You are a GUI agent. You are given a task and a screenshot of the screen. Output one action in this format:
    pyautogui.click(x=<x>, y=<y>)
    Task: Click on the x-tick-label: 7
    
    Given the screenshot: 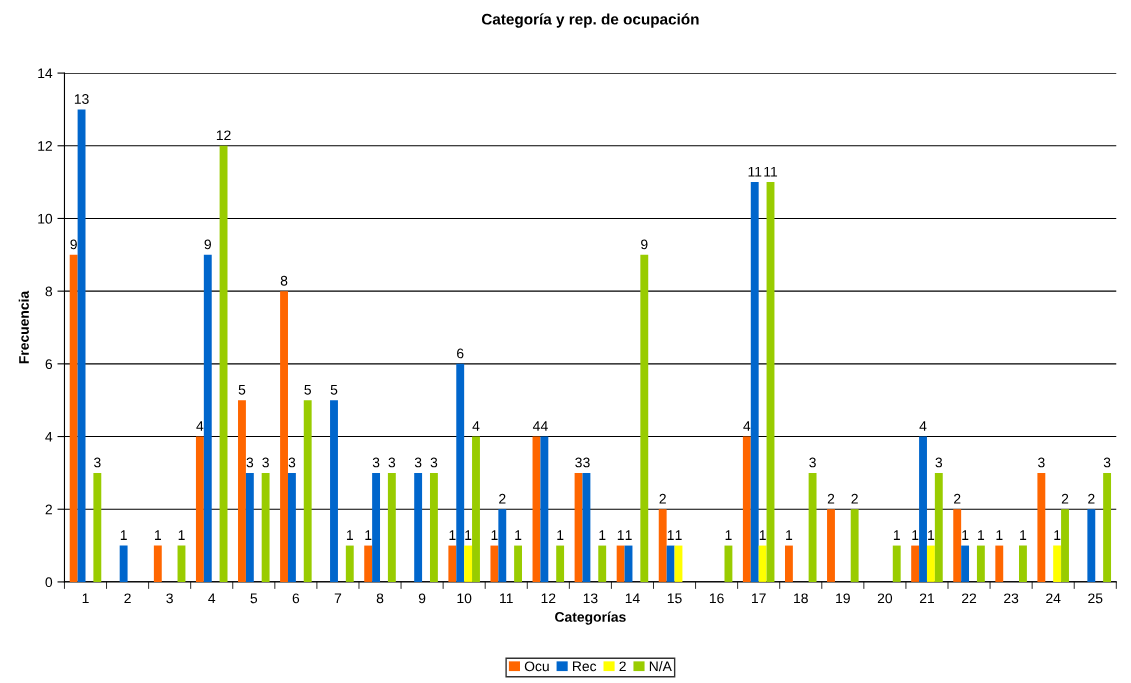 What is the action you would take?
    pyautogui.click(x=338, y=598)
    